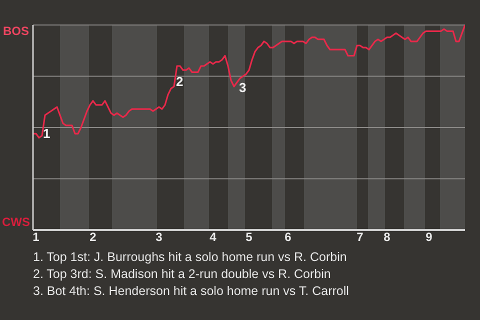  I want to click on x-tick-label: 5, so click(249, 237).